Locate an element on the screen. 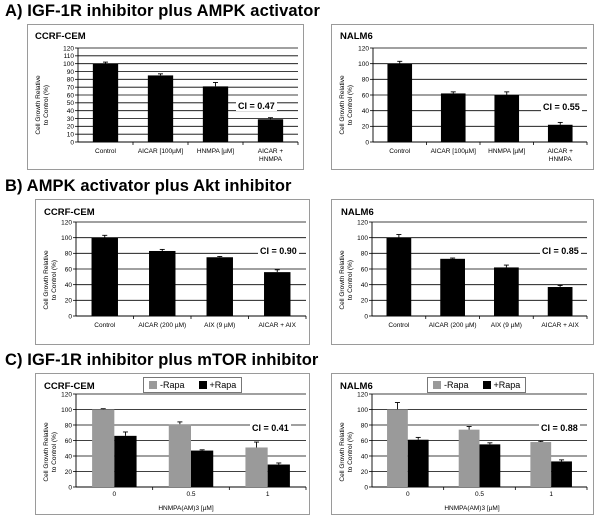  y-tick-label: 10 is located at coordinates (71, 134).